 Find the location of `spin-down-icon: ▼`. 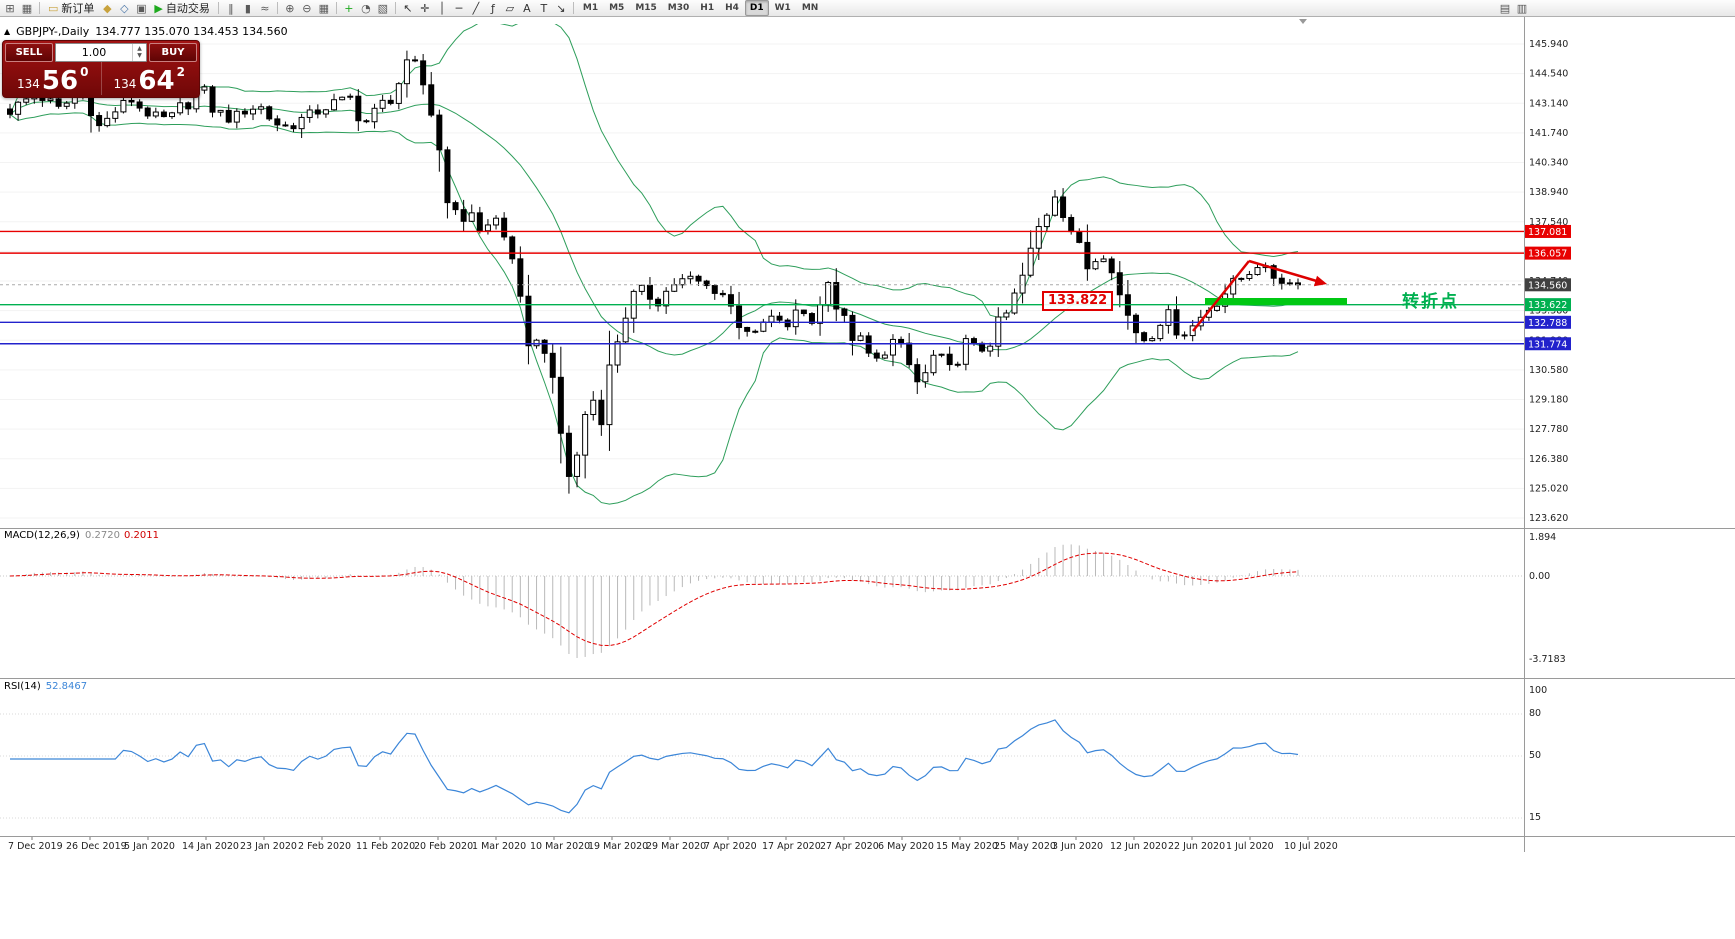

spin-down-icon: ▼ is located at coordinates (139, 55).